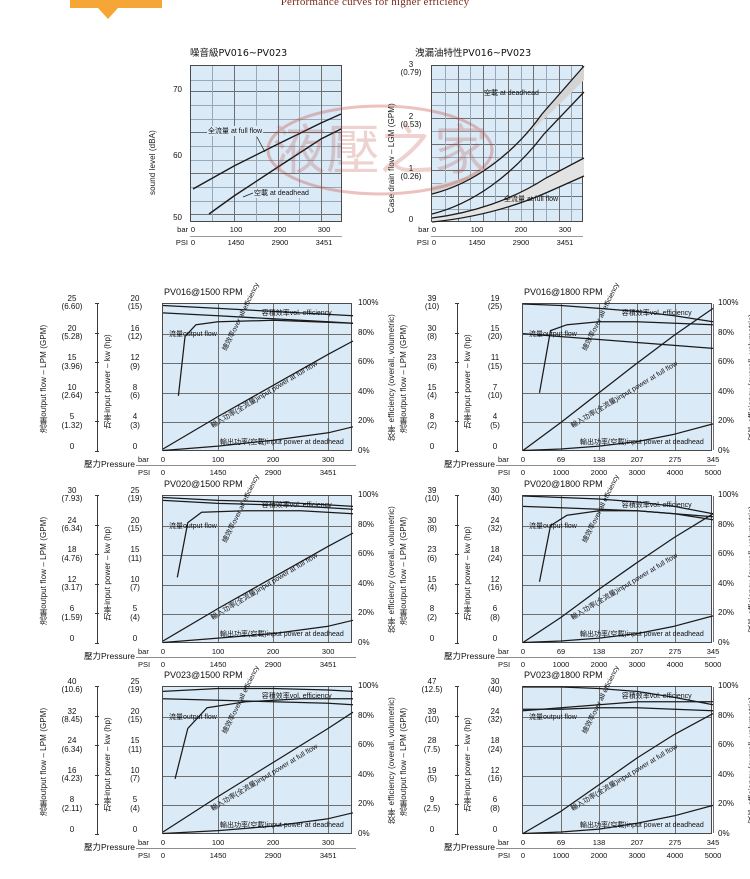  Describe the element at coordinates (422, 242) in the screenshot. I see `drain-psi-label: PSI` at that location.